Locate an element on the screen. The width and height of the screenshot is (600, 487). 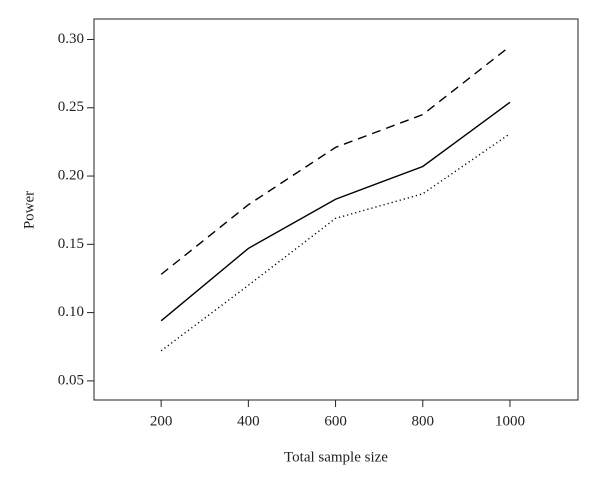
x-tick-label: 400 is located at coordinates (248, 421).